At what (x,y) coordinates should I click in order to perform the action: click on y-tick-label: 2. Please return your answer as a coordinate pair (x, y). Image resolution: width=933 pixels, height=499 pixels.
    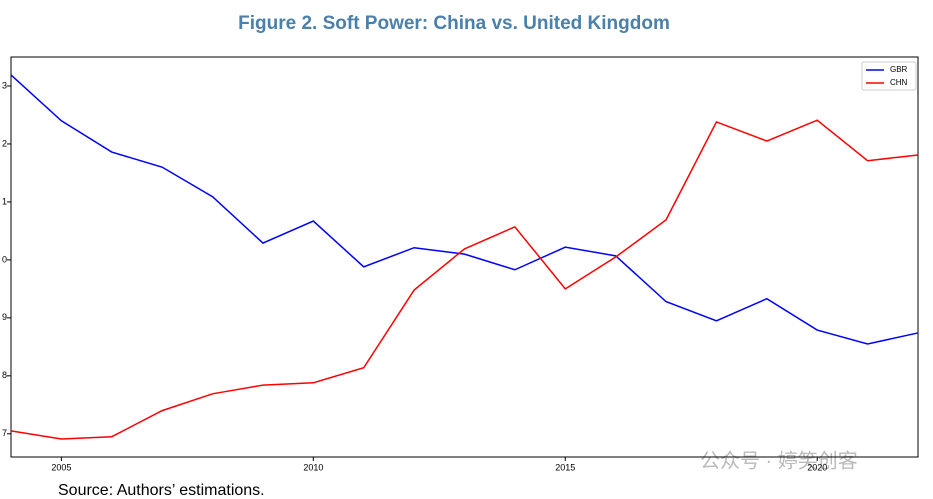
    Looking at the image, I should click on (4, 143).